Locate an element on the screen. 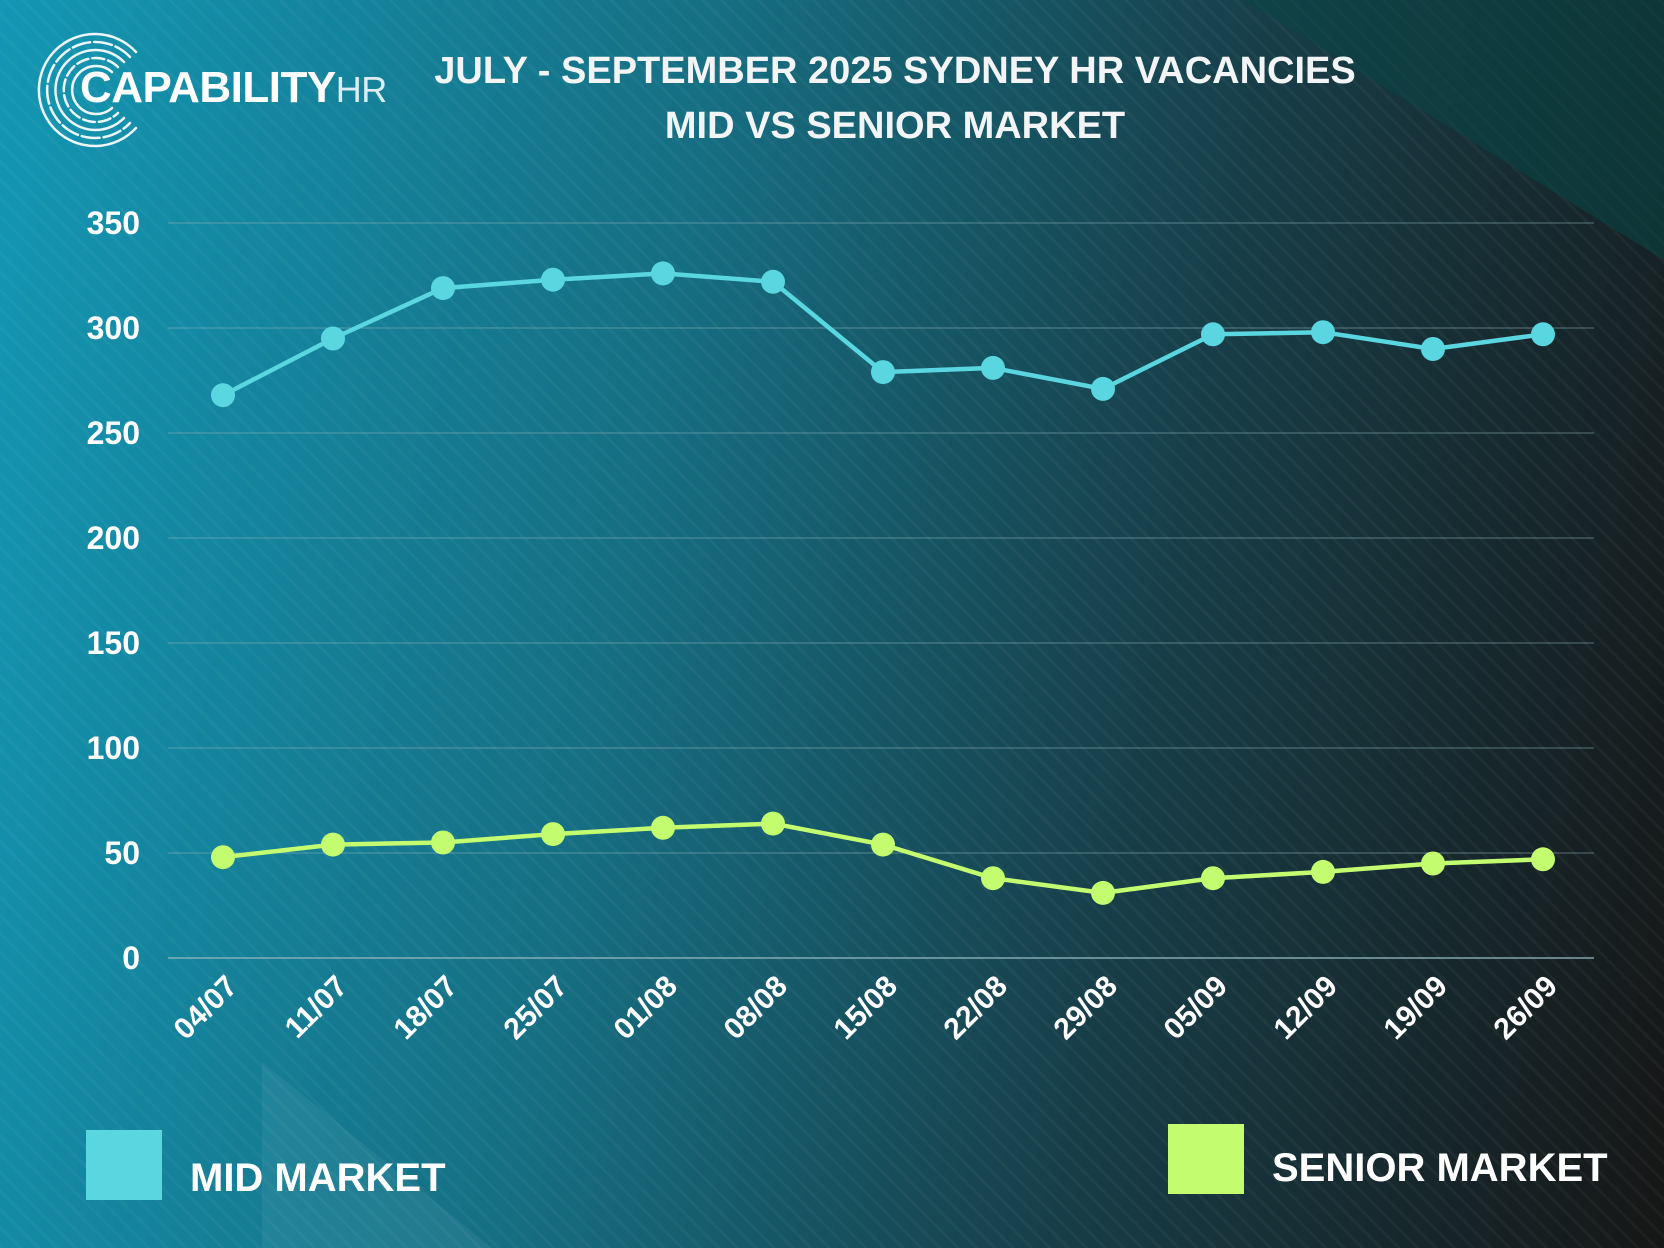 This screenshot has width=1664, height=1248. x-tick-label-05-09: 05/09 is located at coordinates (1196, 1008).